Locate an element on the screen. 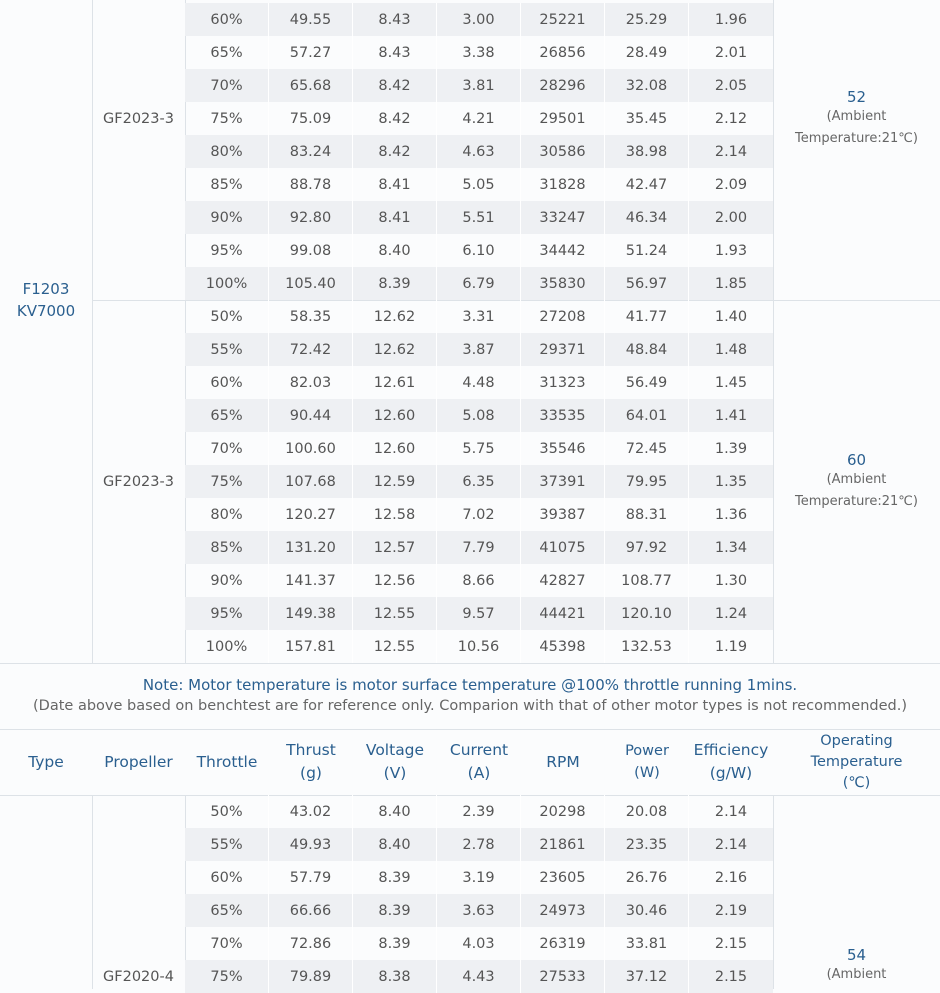  table-row: 65% 57.27 8.43 3.38 26856 28.49 2.01 is located at coordinates (479, 52).